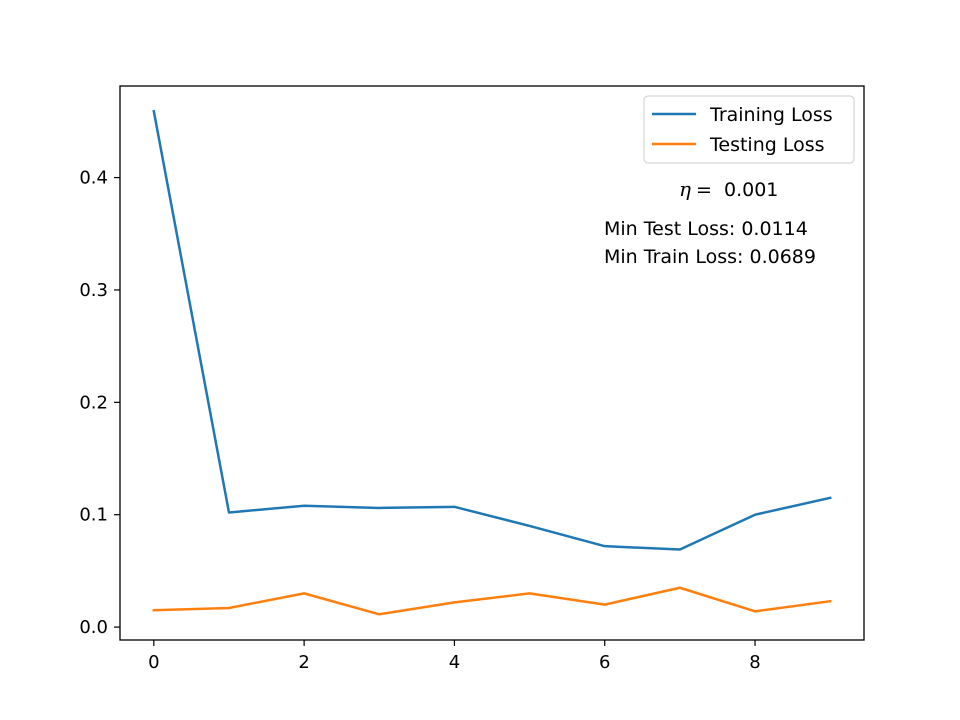 The height and width of the screenshot is (720, 960). I want to click on eta-equals: =, so click(704, 190).